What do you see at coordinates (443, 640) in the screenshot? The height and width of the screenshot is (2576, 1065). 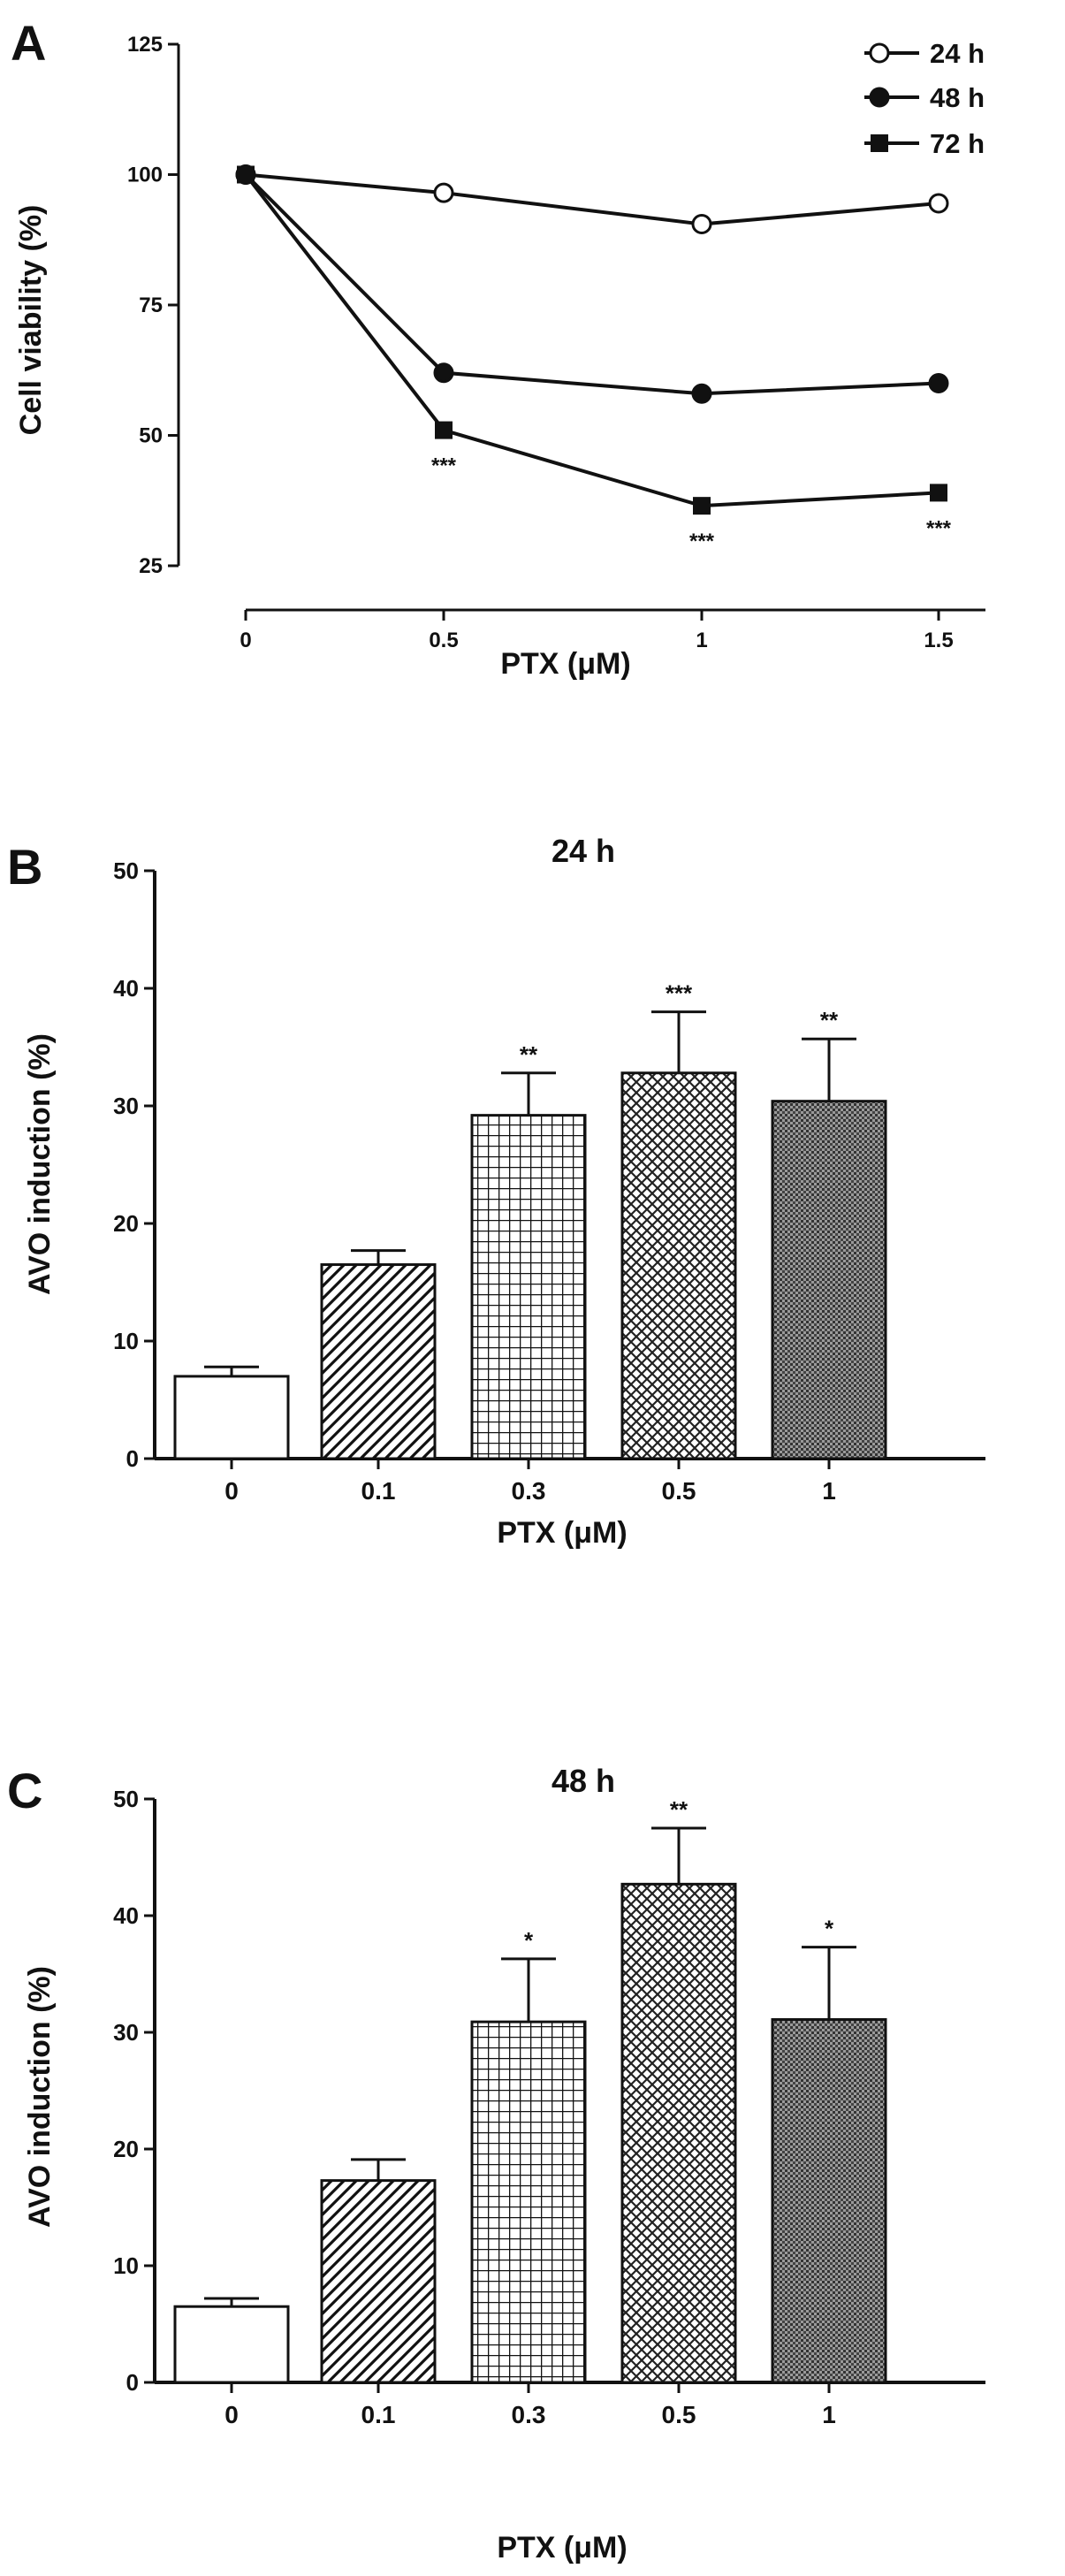 I see `panel-a-x-tick-label-1: 0.5` at bounding box center [443, 640].